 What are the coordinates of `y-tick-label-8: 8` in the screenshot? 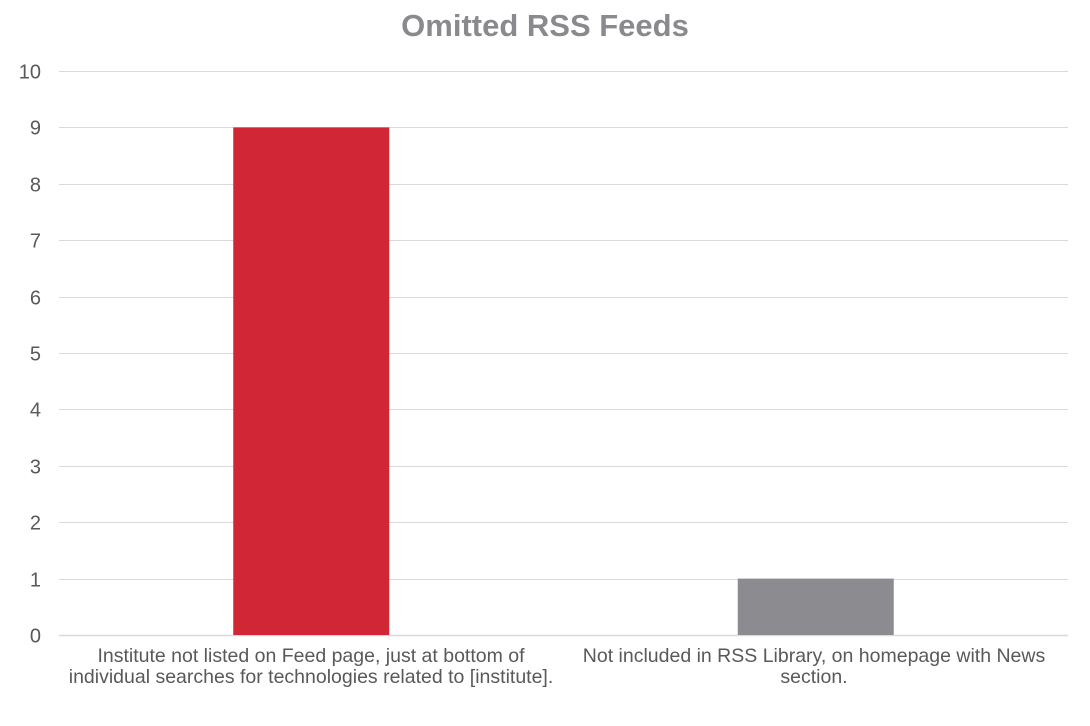 It's located at (35, 186).